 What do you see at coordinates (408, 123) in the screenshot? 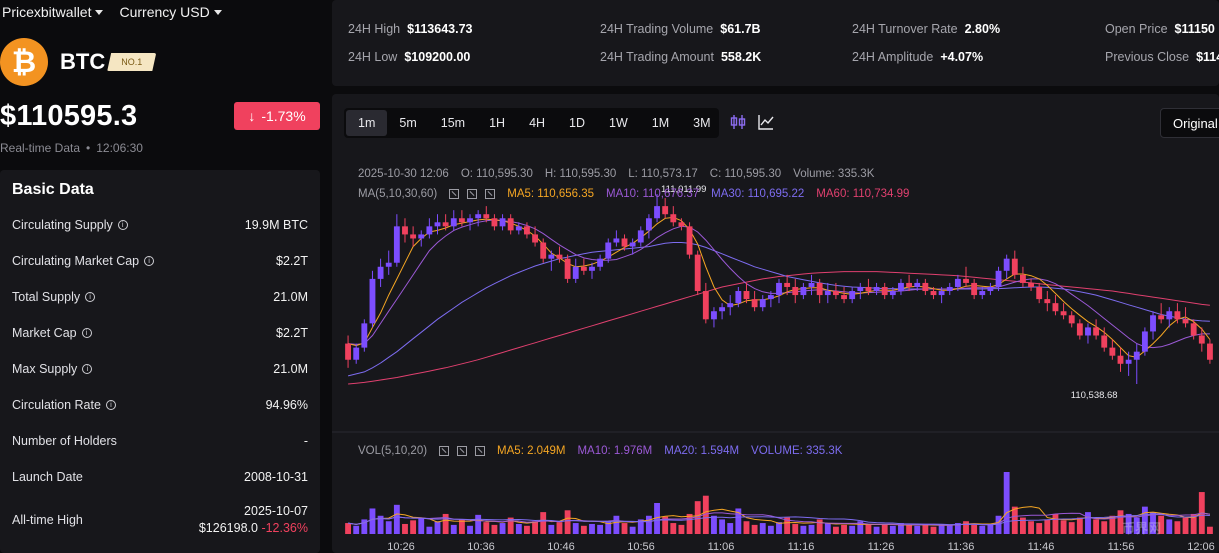
I see `tab-5m: 5m` at bounding box center [408, 123].